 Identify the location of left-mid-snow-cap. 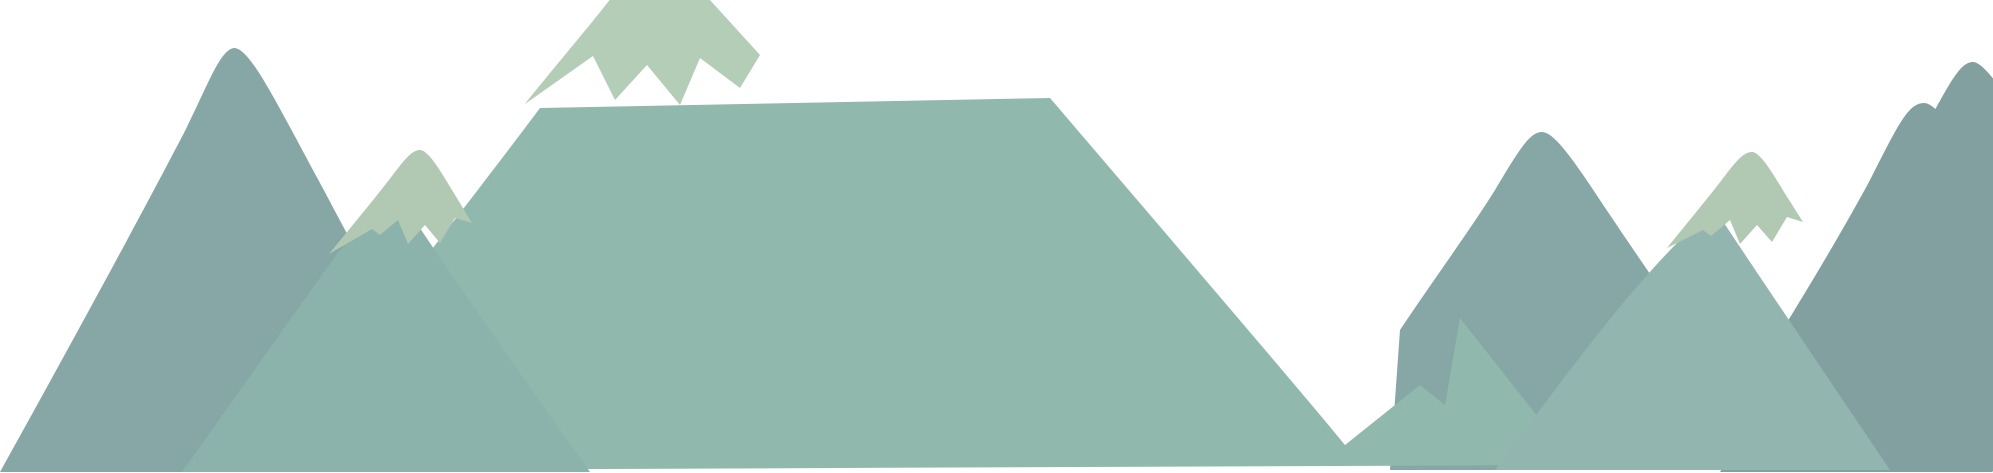
(400, 202).